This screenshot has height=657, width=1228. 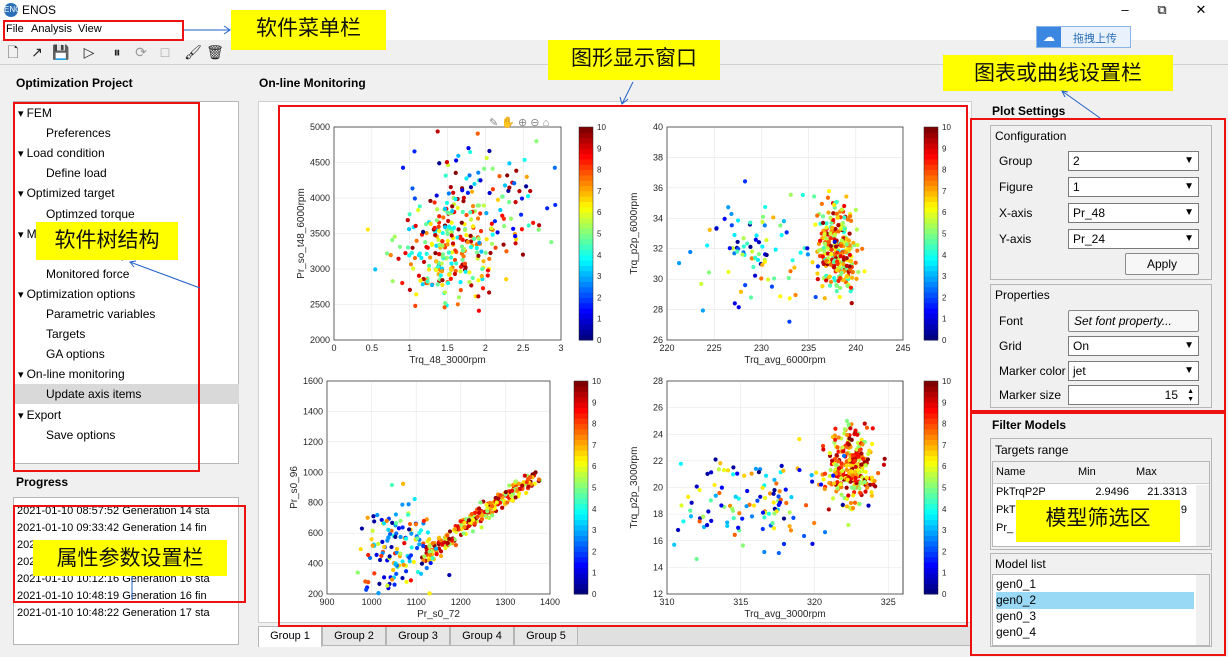 What do you see at coordinates (1006, 510) in the screenshot?
I see `table-cell: PkT` at bounding box center [1006, 510].